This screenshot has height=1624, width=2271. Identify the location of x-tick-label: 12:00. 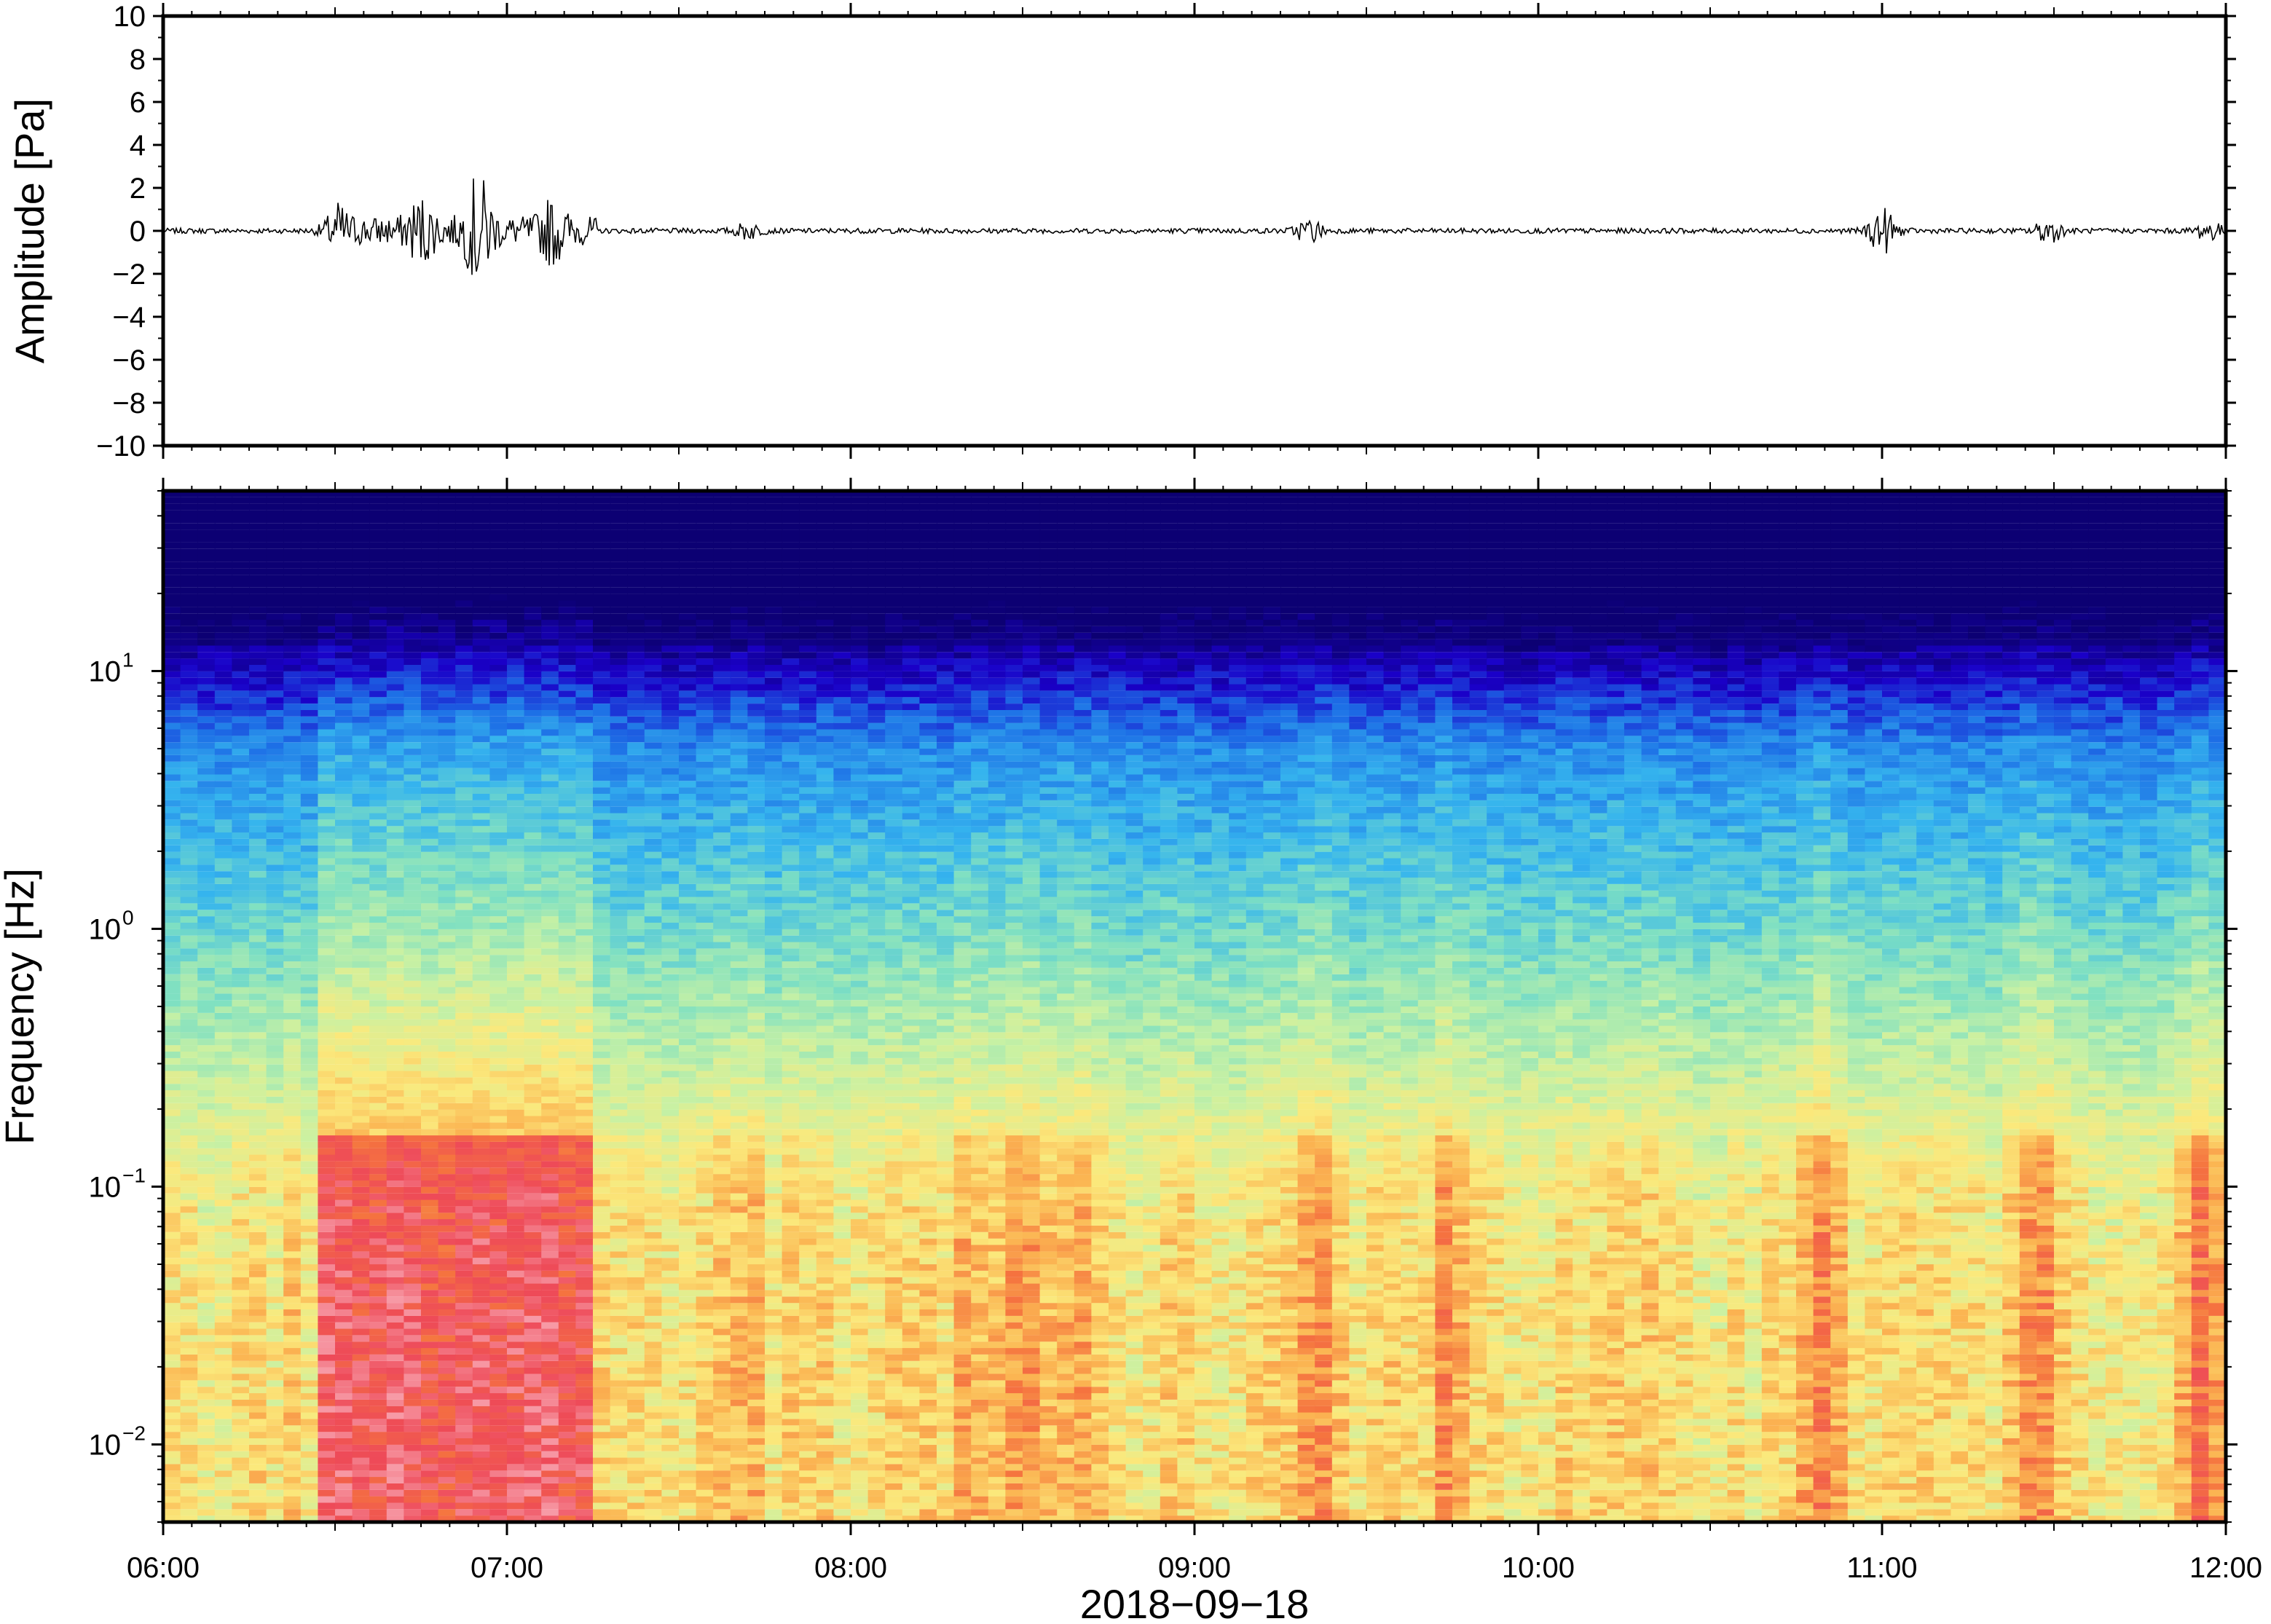
(2225, 1568).